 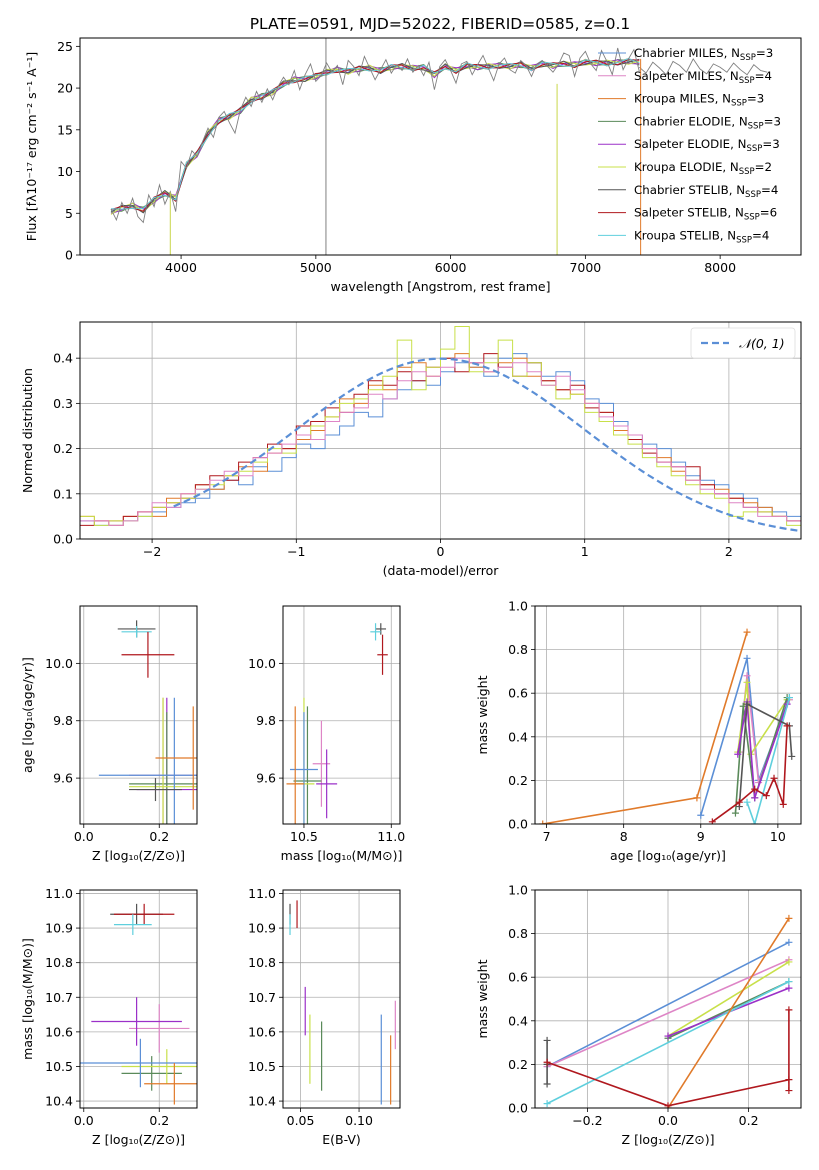 I want to click on x-tick-label: 4000, so click(x=181, y=267).